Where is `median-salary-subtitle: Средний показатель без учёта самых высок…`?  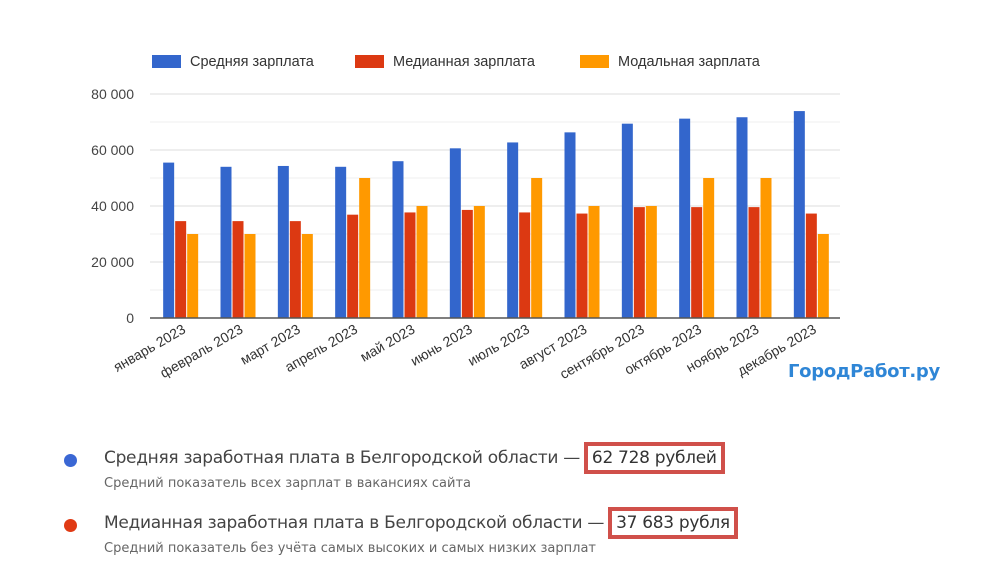 median-salary-subtitle: Средний показатель без учёта самых высок… is located at coordinates (350, 548).